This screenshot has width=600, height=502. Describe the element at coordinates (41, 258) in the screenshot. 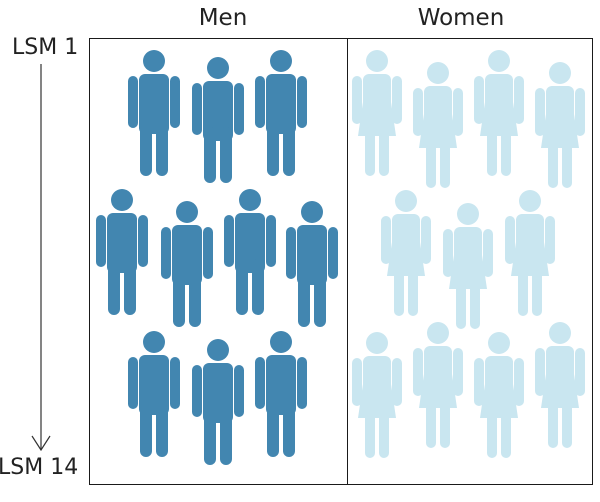

I see `down-arrow-icon` at that location.